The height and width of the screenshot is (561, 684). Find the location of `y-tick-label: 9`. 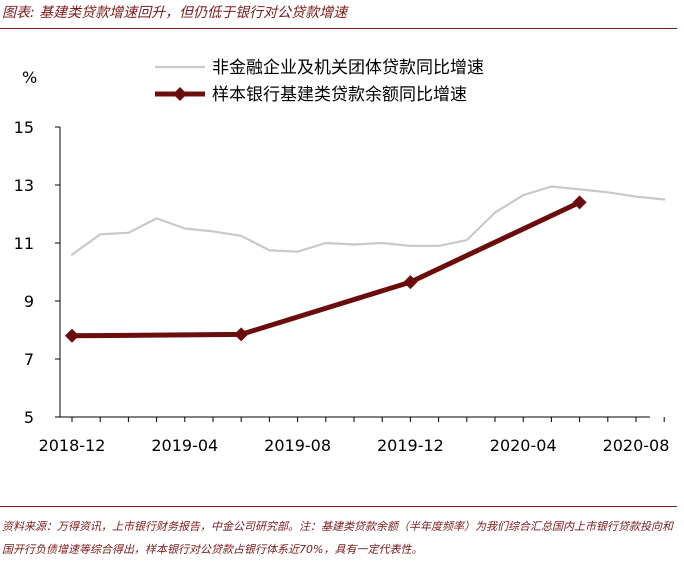

y-tick-label: 9 is located at coordinates (29, 301).